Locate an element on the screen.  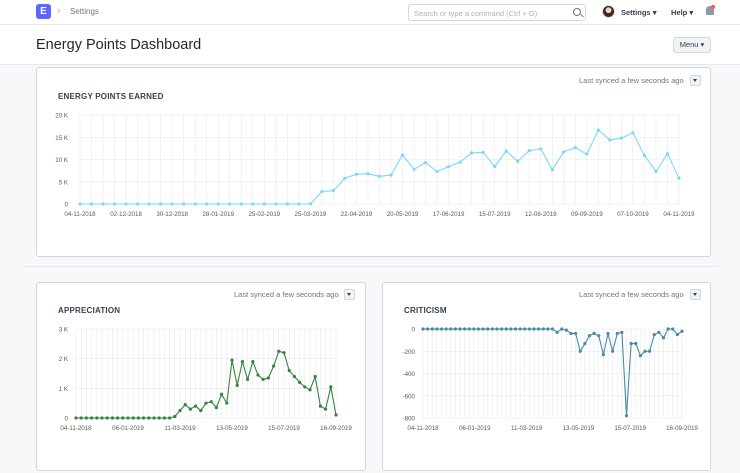
y-tick-label: 1 K is located at coordinates (64, 389).